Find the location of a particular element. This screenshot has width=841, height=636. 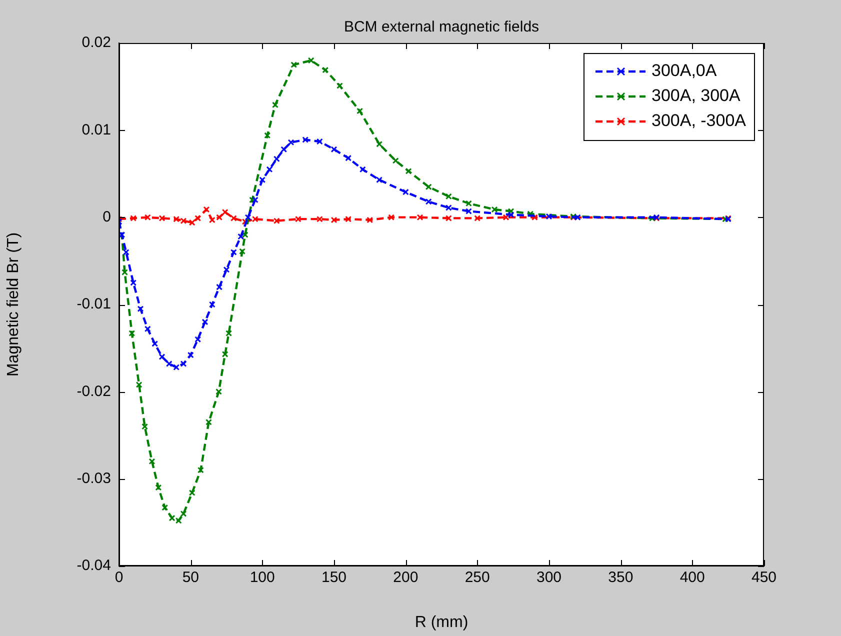

y-tick-label: -0.04 is located at coordinates (93, 565).